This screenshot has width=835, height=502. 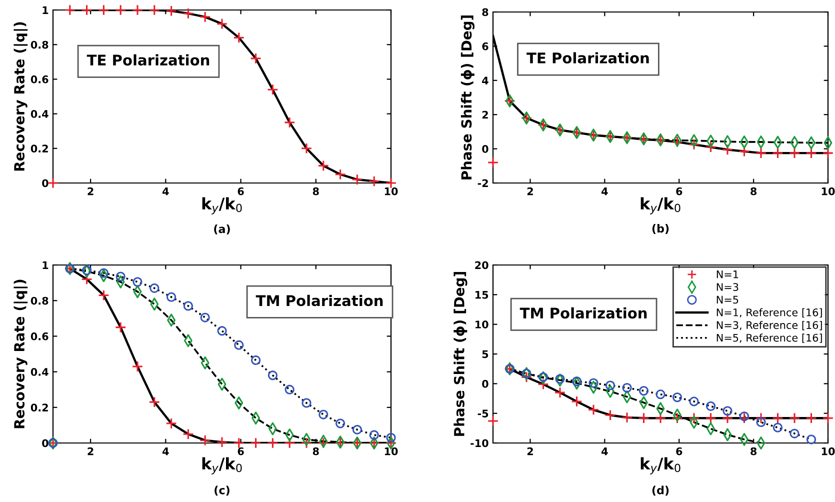 I want to click on text: (c), so click(x=222, y=491).